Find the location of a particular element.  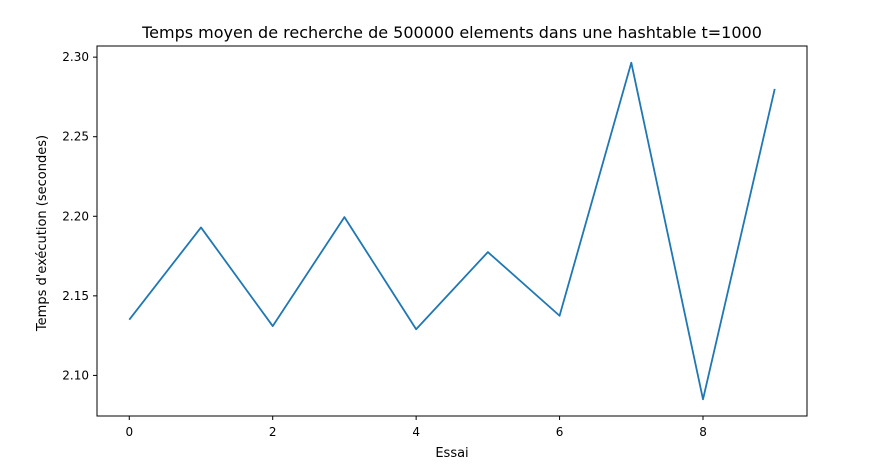

y-tick-label: 2.15 is located at coordinates (75, 296).